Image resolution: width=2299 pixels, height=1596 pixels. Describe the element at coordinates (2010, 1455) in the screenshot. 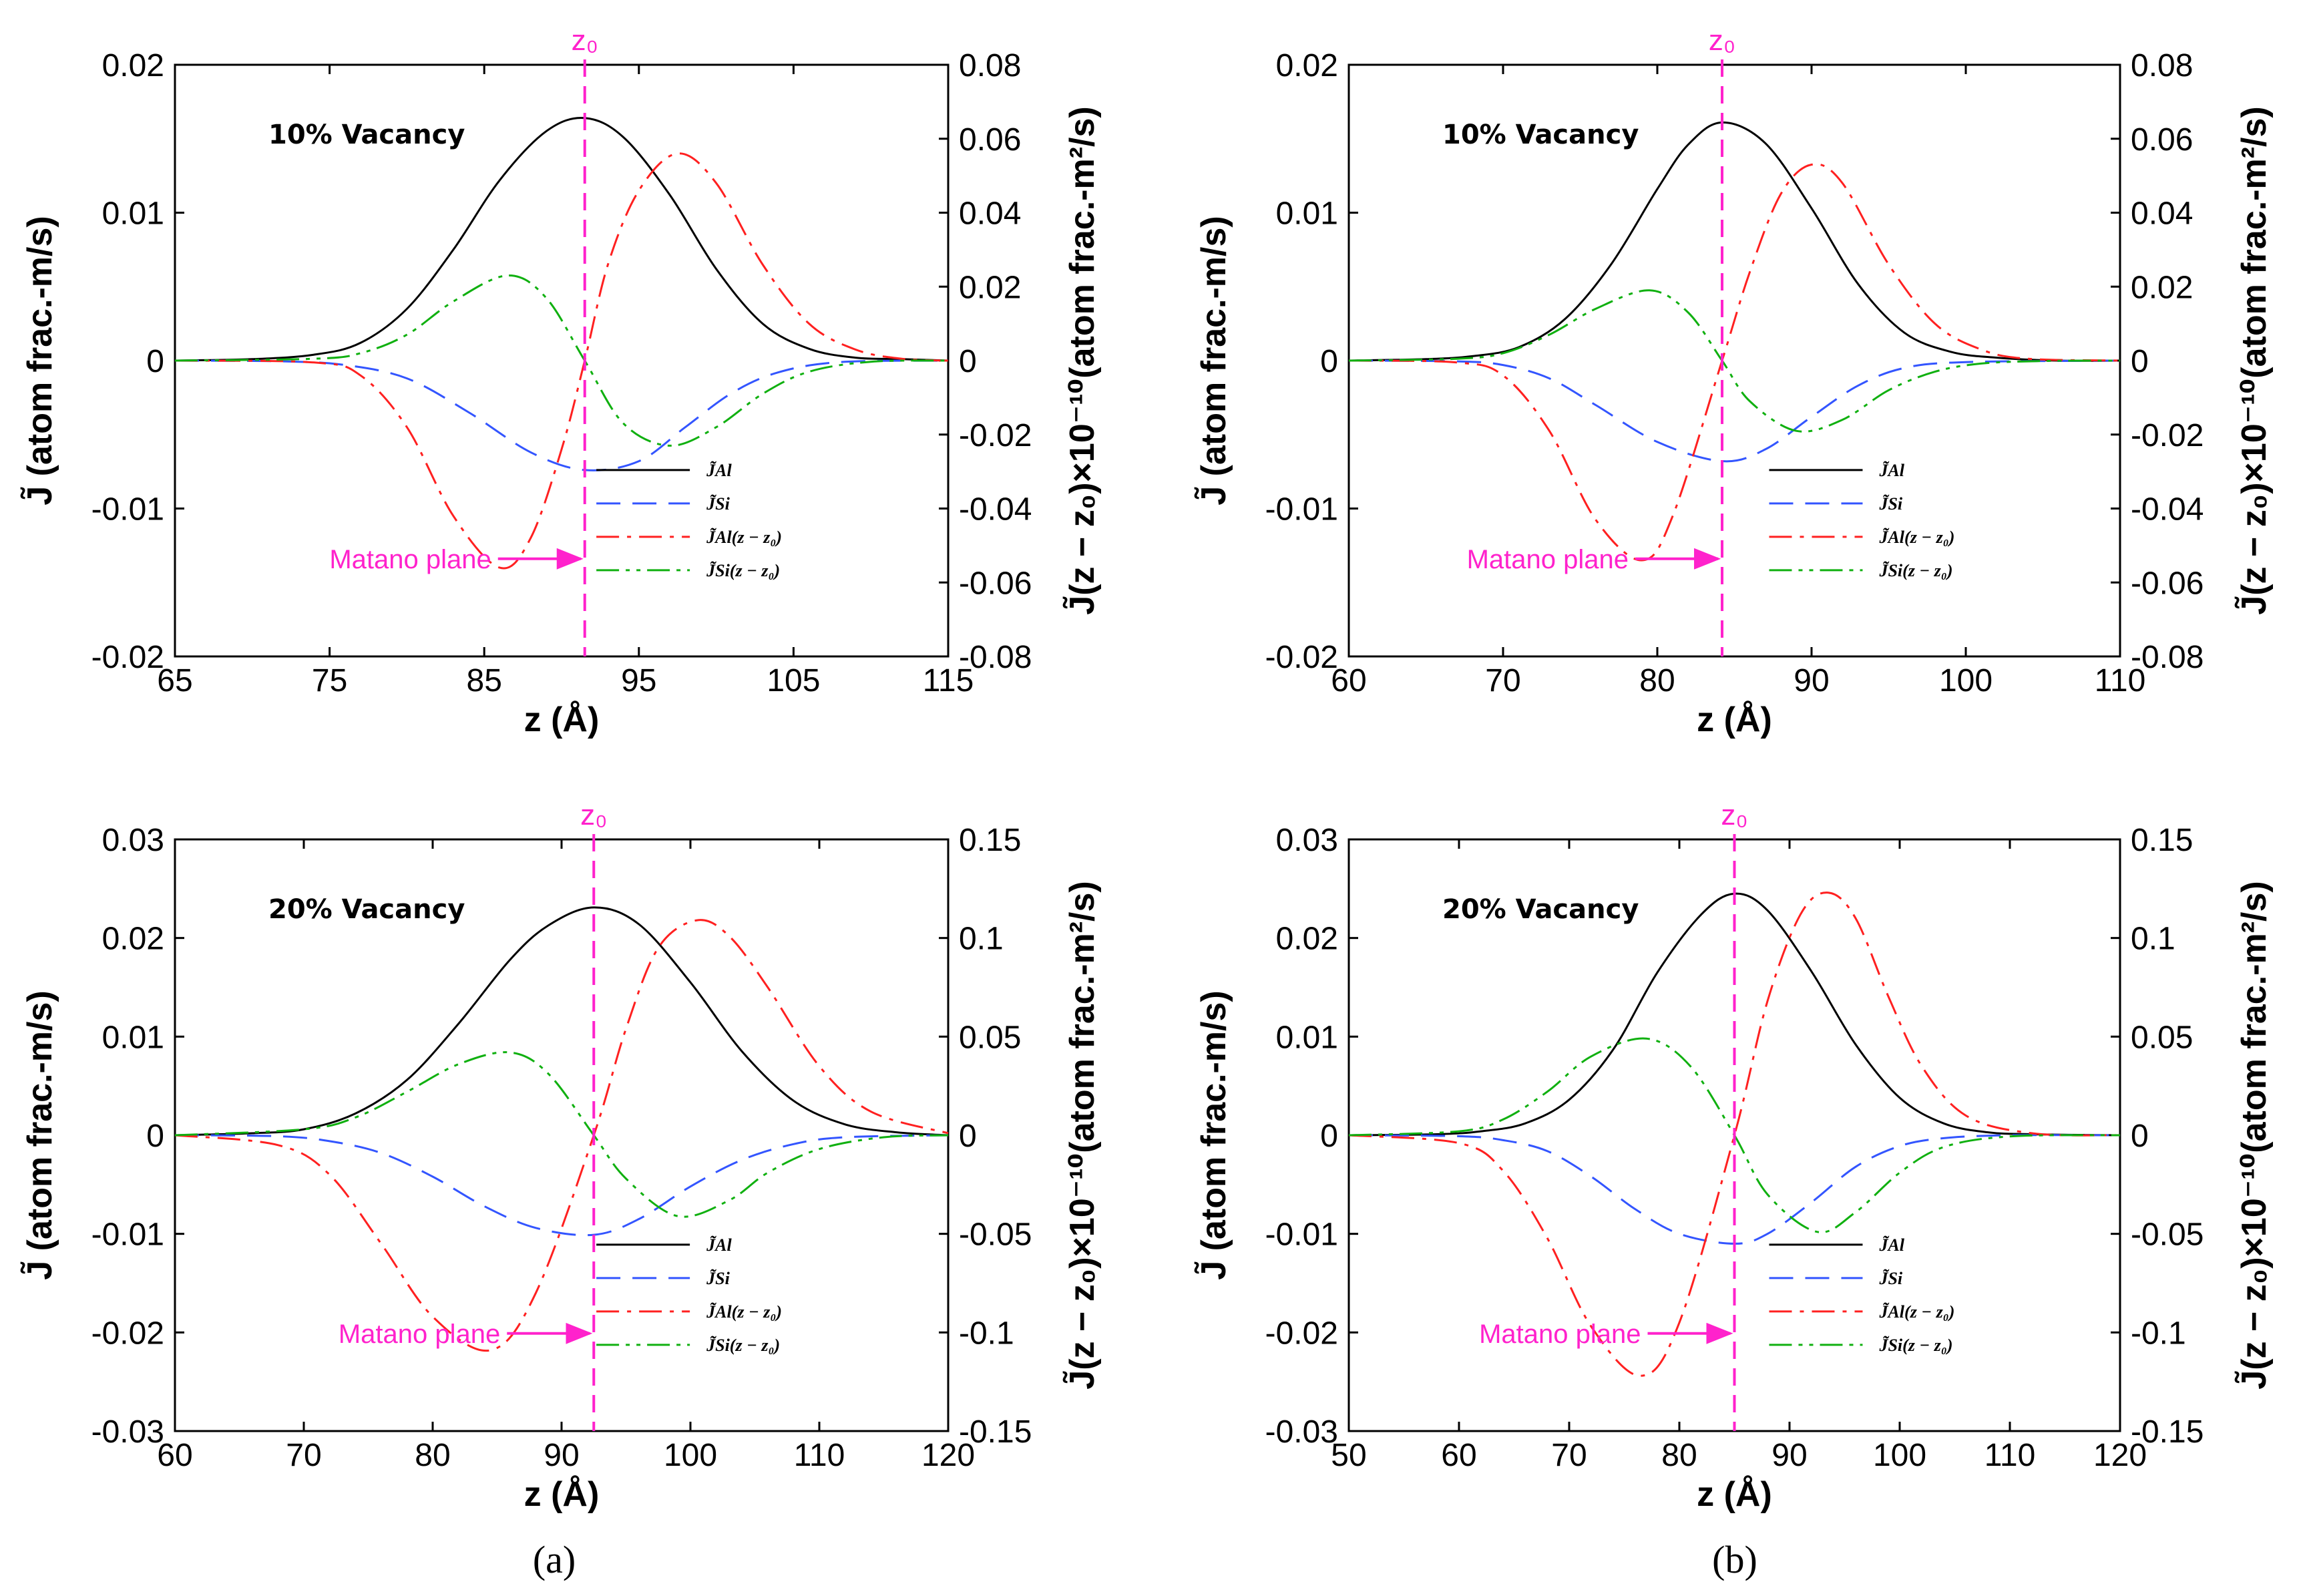

I see `x-tick-label: 110` at that location.